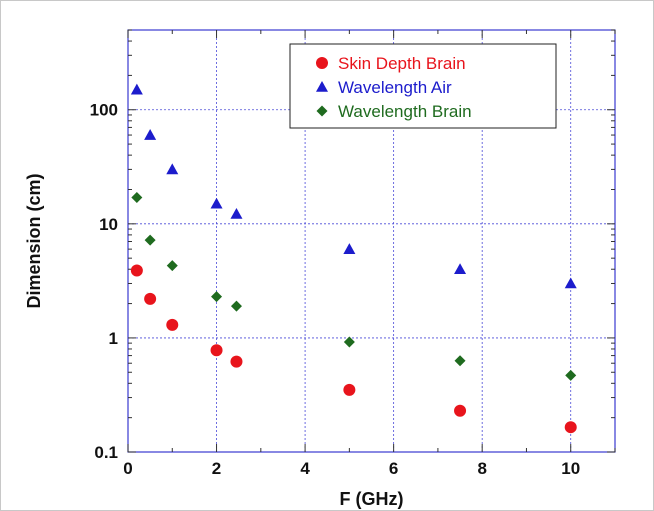  I want to click on x-tick-label: 10, so click(570, 468).